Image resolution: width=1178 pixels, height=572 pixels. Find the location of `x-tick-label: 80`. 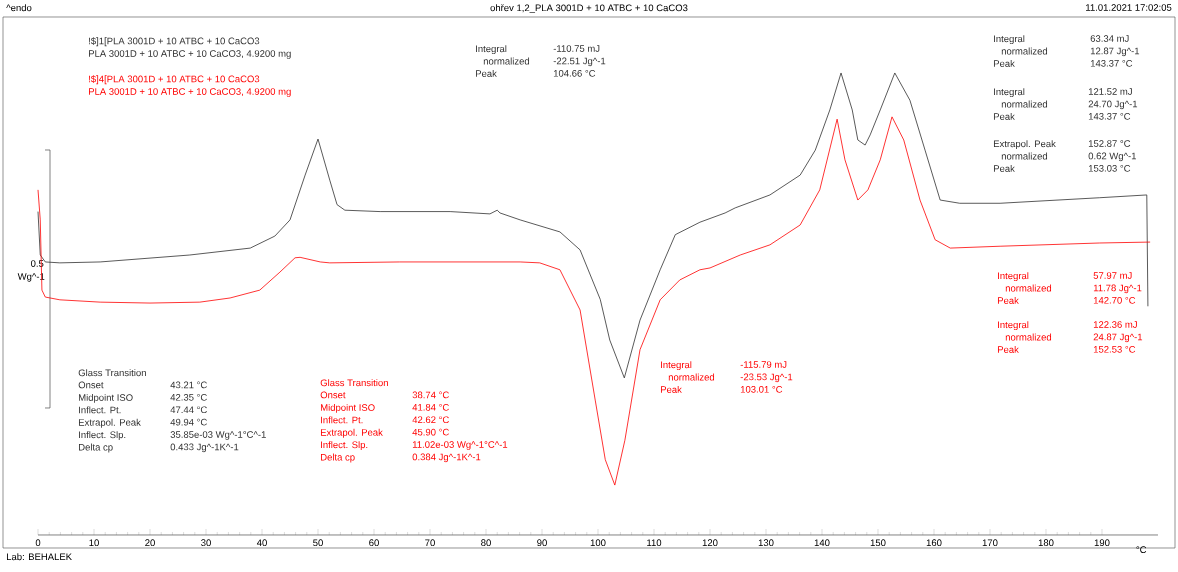

x-tick-label: 80 is located at coordinates (486, 543).